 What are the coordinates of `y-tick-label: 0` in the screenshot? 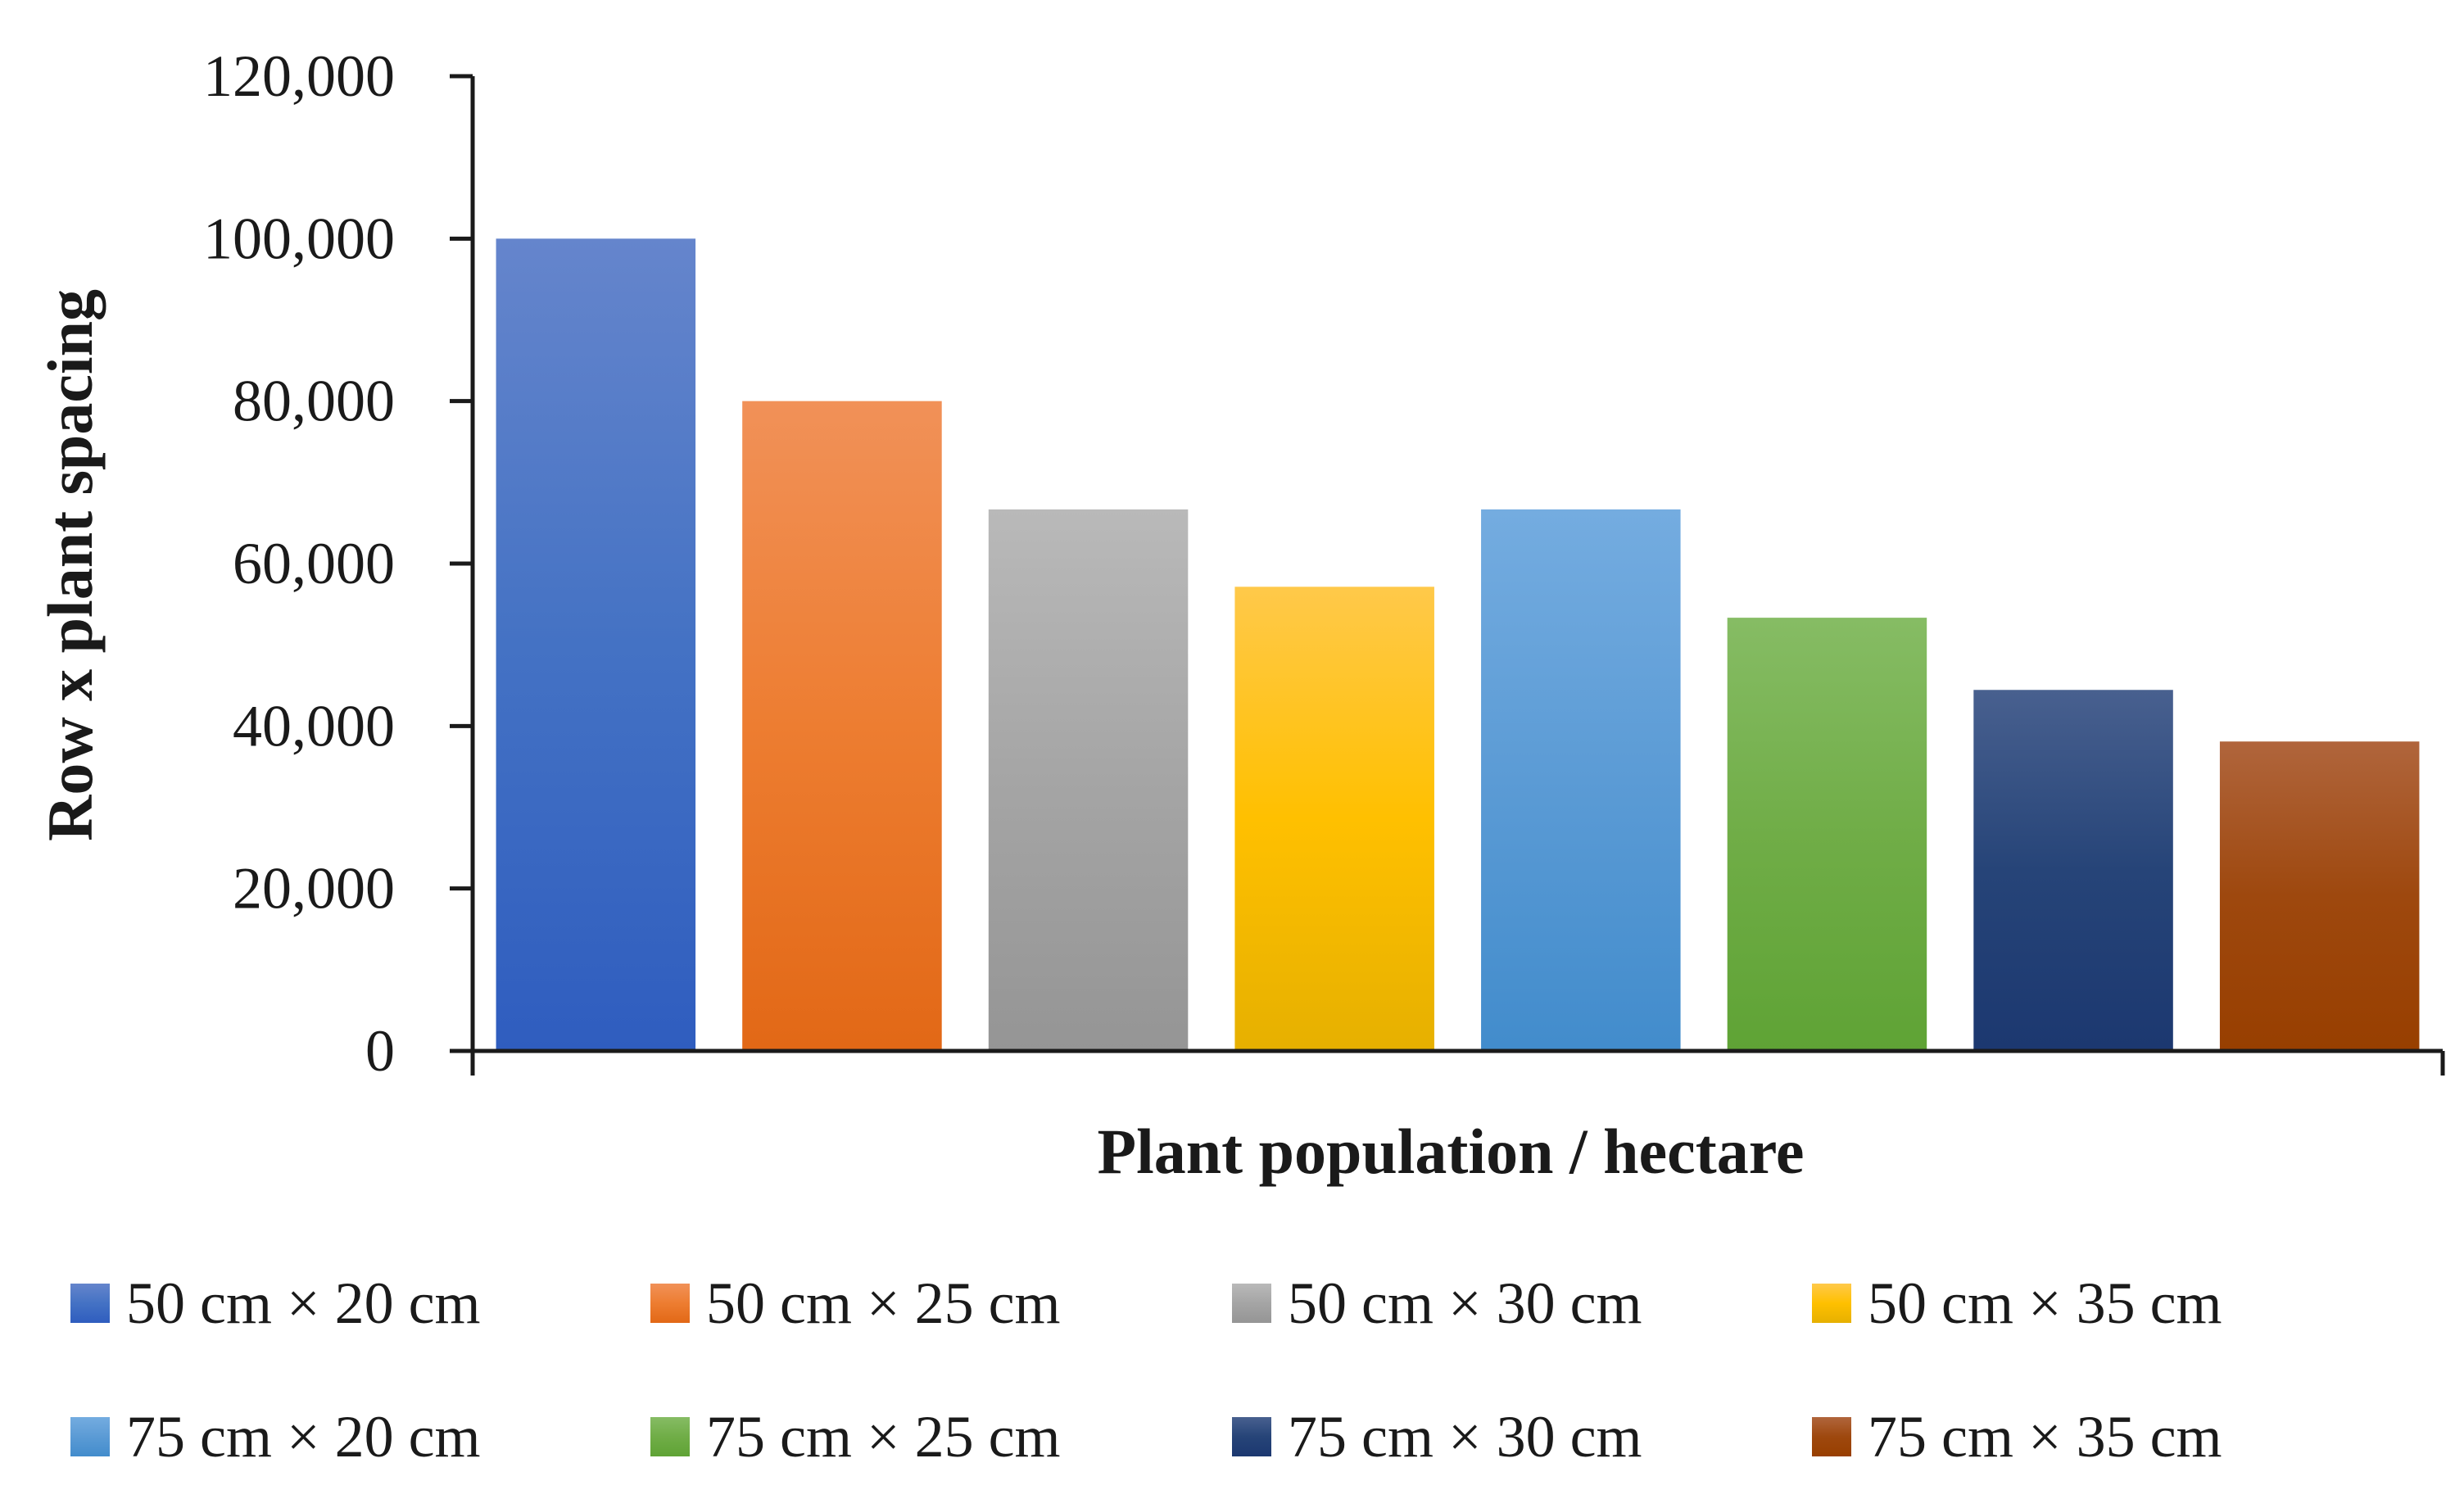 It's located at (380, 1051).